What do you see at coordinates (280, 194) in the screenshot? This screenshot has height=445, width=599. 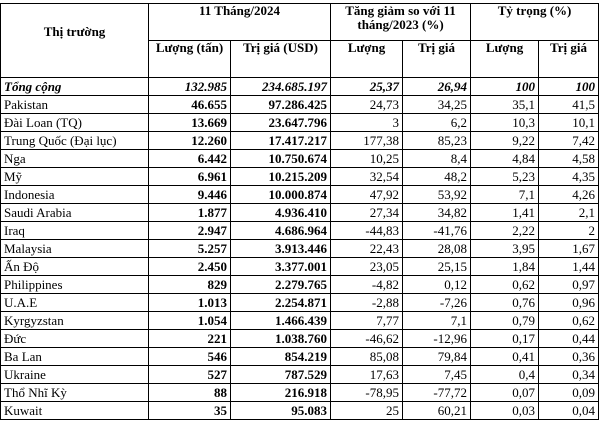 I see `value-cell: 10.000.874` at bounding box center [280, 194].